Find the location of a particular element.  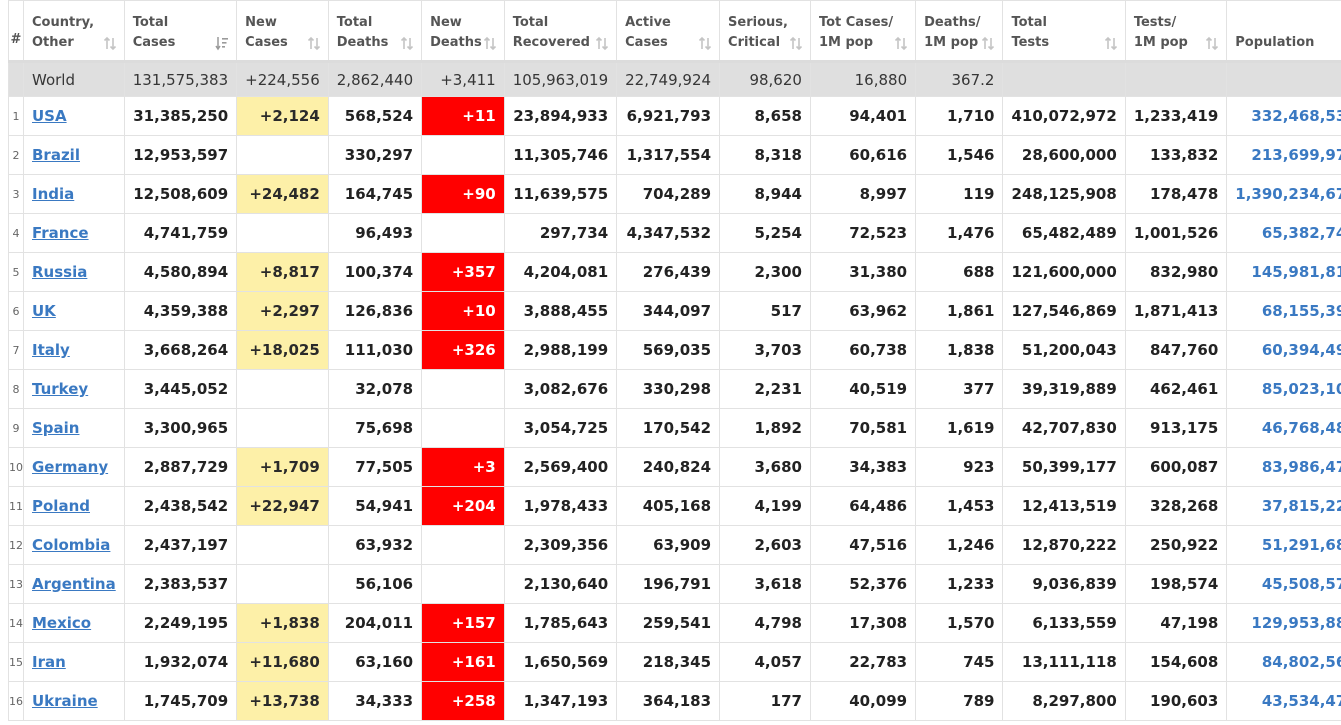

new-deaths-cell: +326 is located at coordinates (463, 350).